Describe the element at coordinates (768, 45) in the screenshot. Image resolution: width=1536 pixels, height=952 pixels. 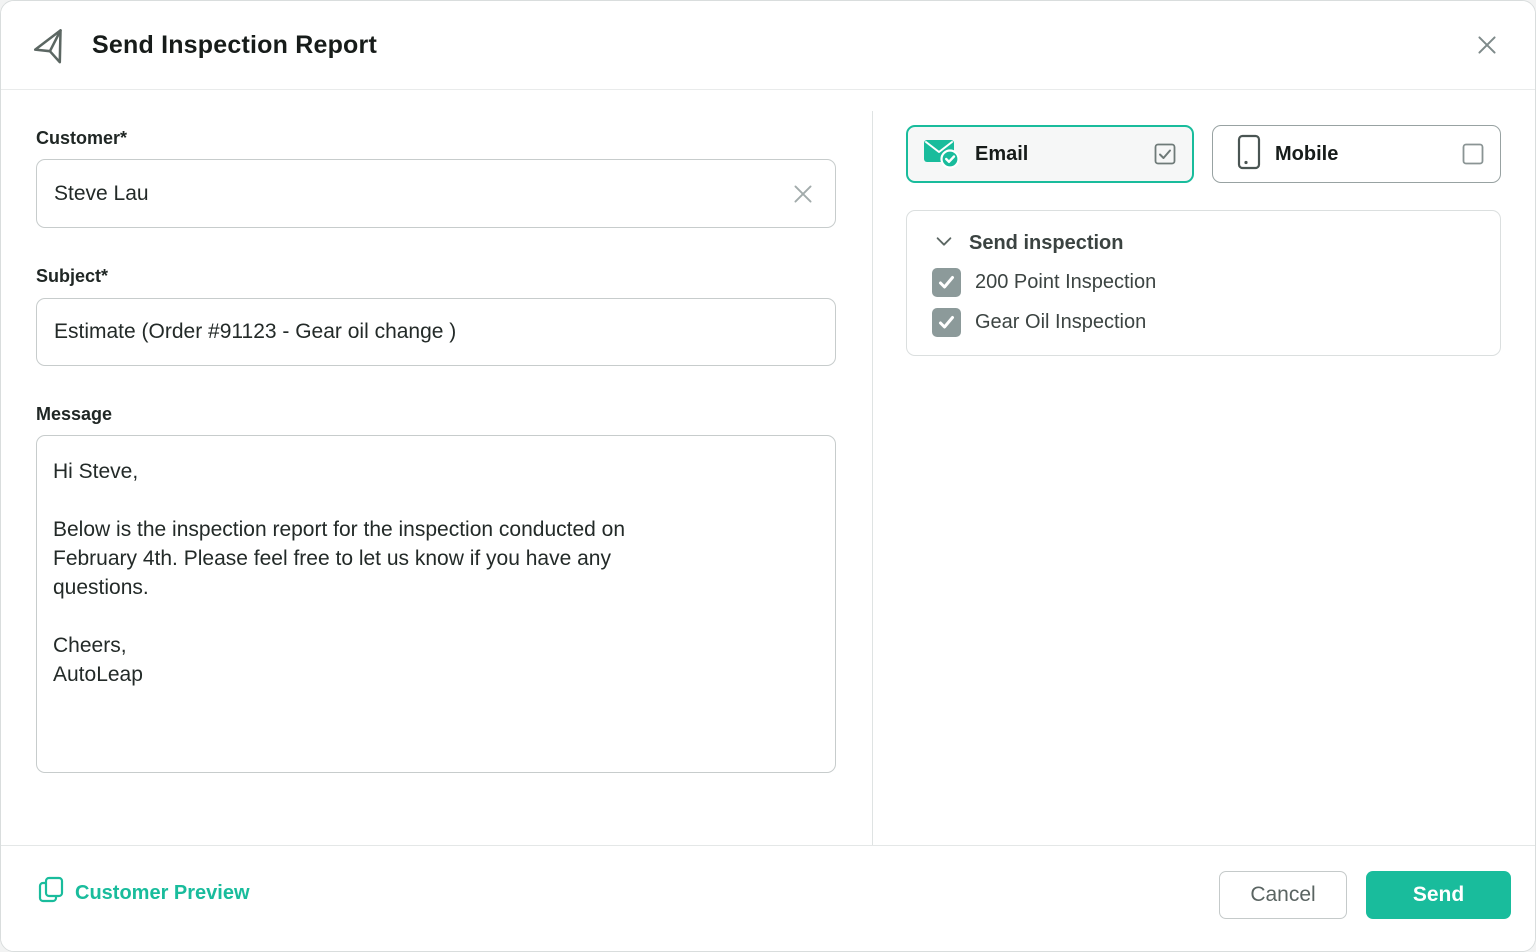
I see `dialog-header: Send Inspection Report` at that location.